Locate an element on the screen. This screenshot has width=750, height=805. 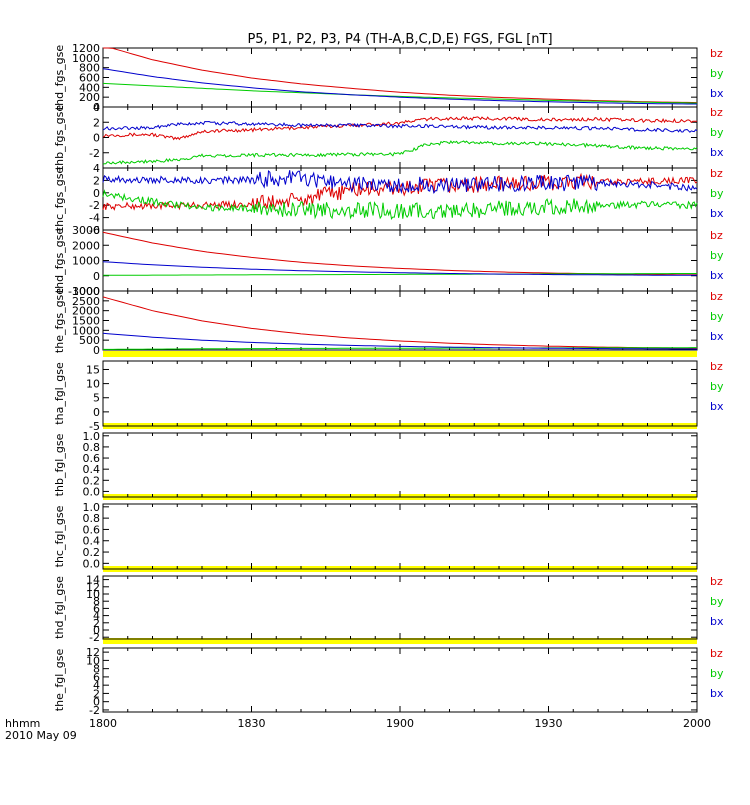
y-tick-label: 2000 is located at coordinates (86, 245).